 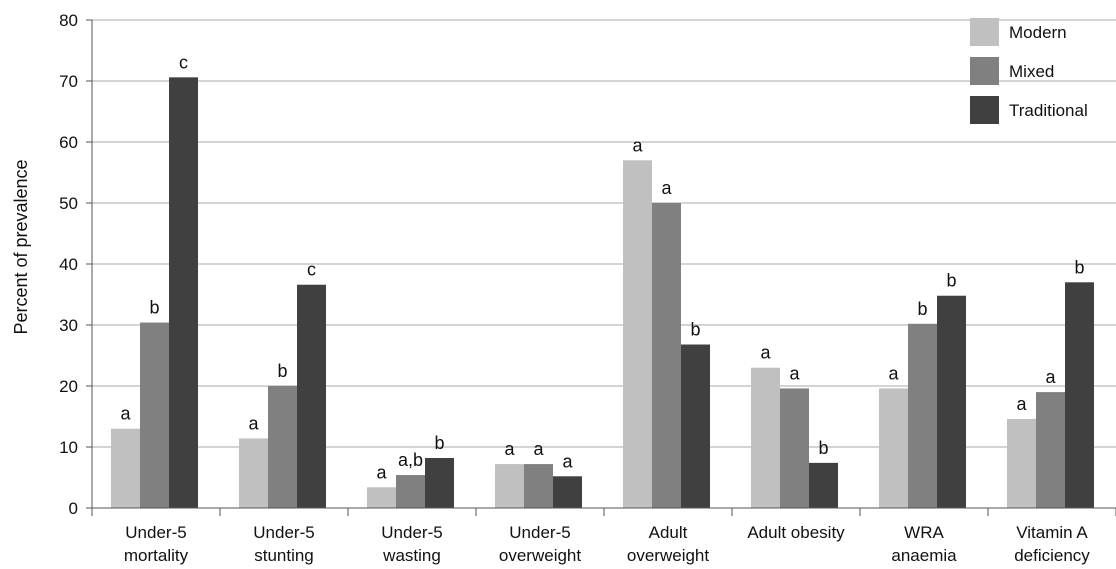 I want to click on y-tick-label: 50, so click(x=68, y=203).